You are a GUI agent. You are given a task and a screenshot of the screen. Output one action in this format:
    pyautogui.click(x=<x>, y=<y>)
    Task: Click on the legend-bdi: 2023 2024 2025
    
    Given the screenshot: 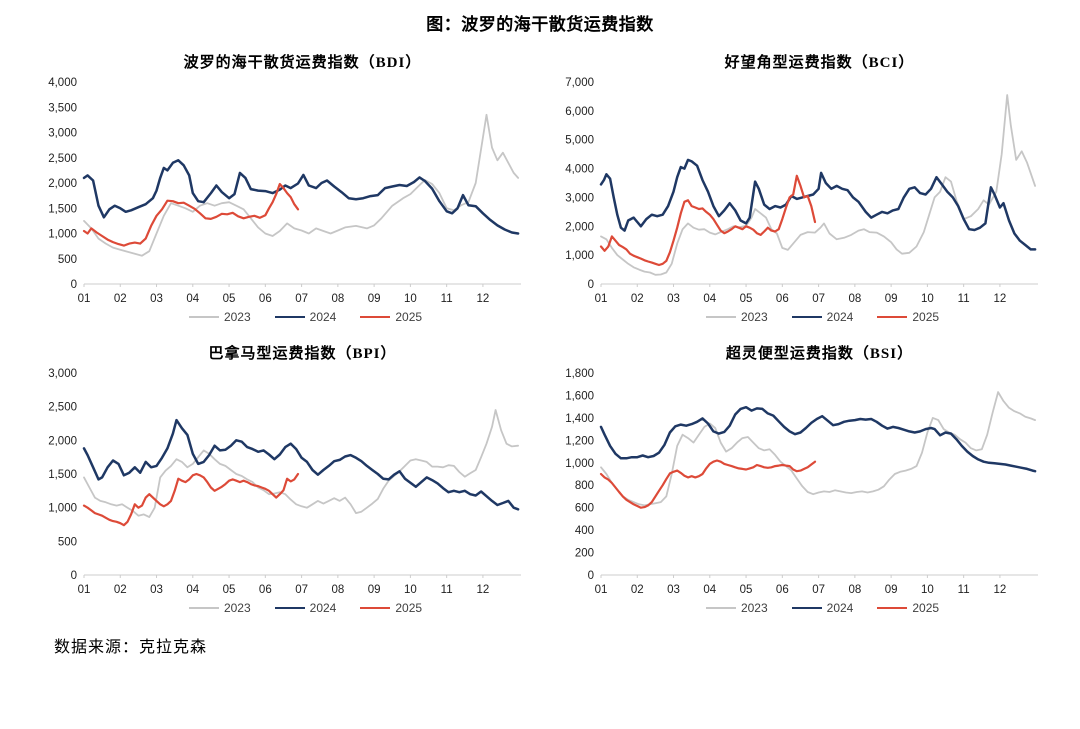 What is the action you would take?
    pyautogui.click(x=305, y=317)
    